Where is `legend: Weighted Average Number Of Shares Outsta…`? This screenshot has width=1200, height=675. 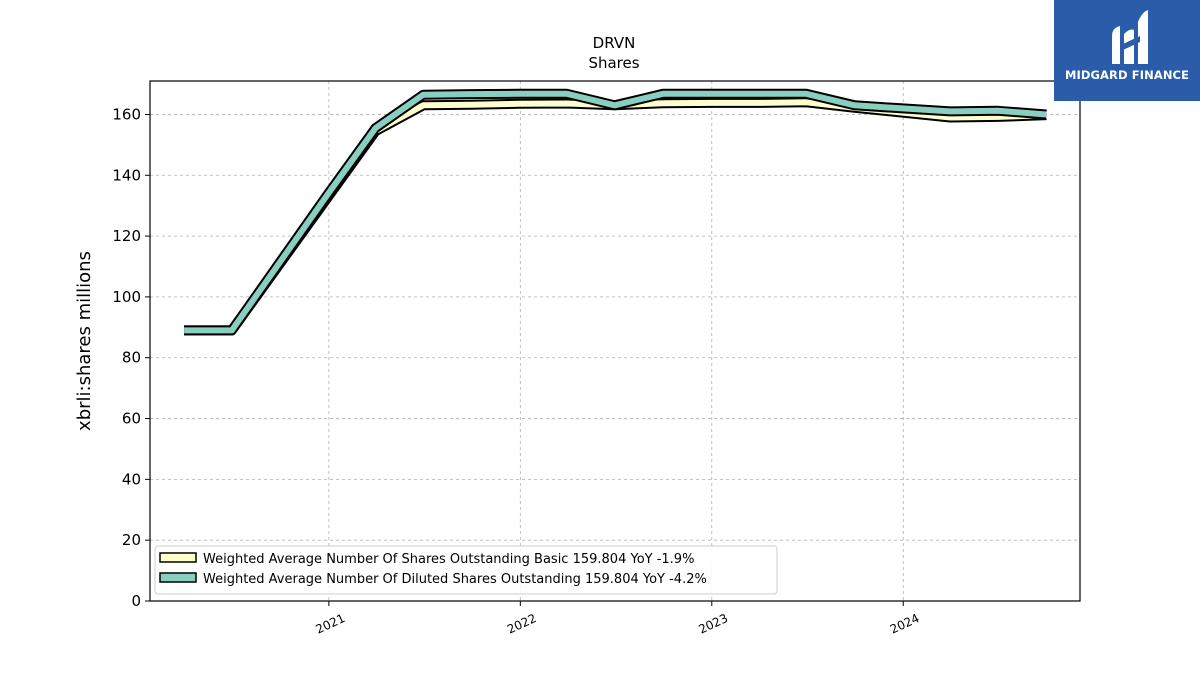
legend: Weighted Average Number Of Shares Outsta… is located at coordinates (466, 570).